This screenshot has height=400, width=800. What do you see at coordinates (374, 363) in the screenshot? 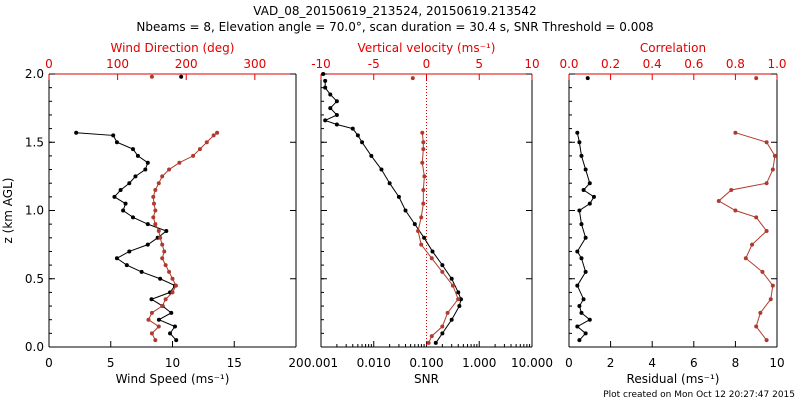
I see `x-bottom-tick-label: 0.010` at bounding box center [374, 363].